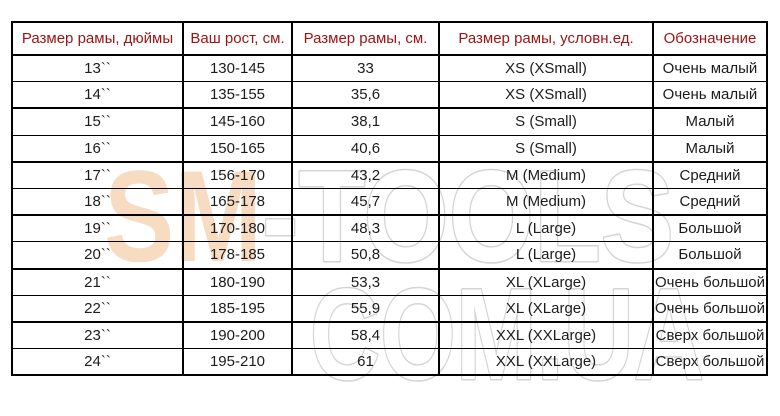  What do you see at coordinates (97, 228) in the screenshot?
I see `table-cell: 19``` at bounding box center [97, 228].